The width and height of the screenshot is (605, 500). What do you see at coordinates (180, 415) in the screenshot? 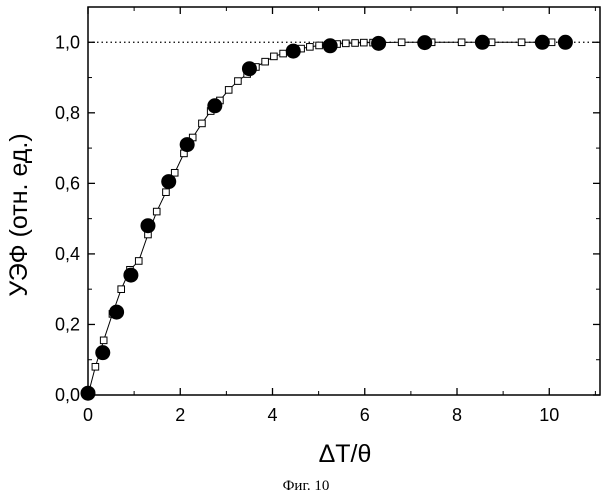
I see `x-tick-label: 2` at bounding box center [180, 415].